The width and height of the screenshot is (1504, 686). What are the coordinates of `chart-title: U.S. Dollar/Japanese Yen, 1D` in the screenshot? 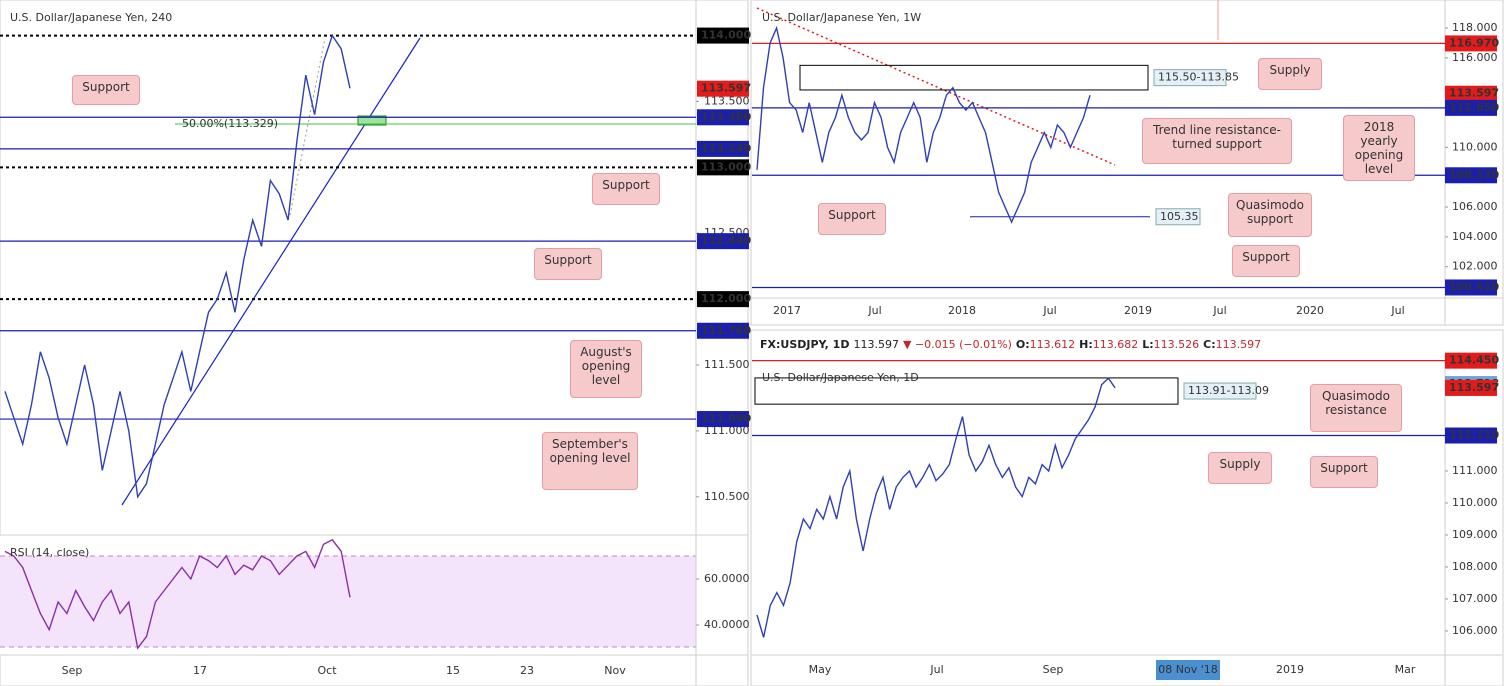 It's located at (840, 377).